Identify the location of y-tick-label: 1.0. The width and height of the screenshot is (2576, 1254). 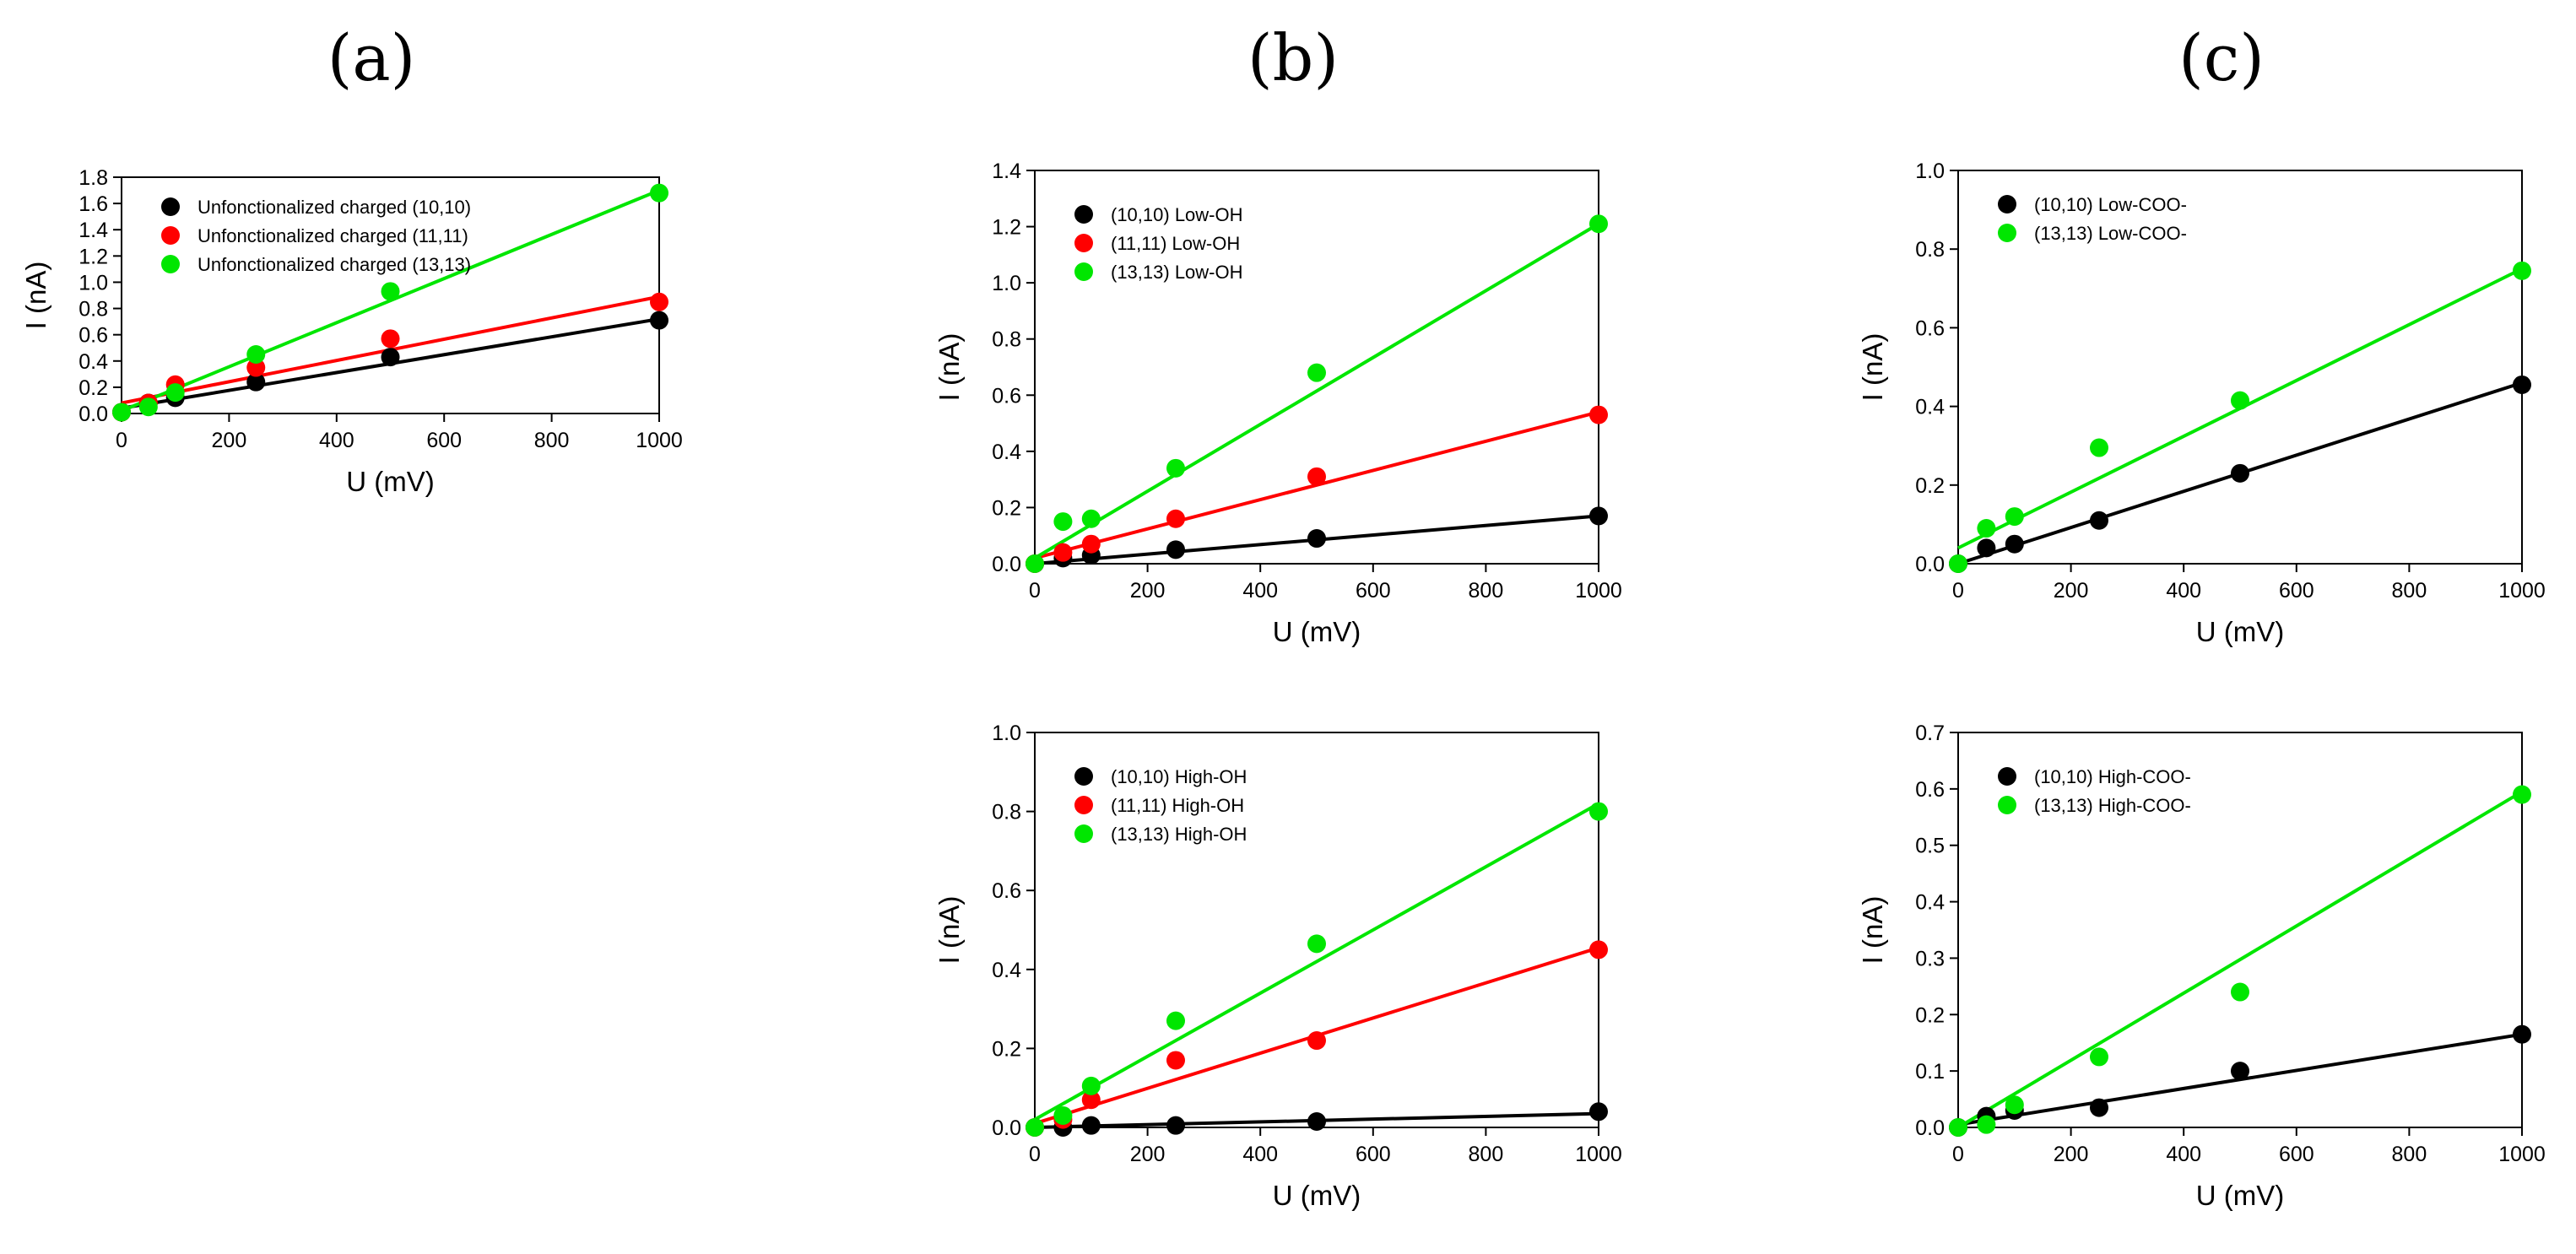
(1930, 171).